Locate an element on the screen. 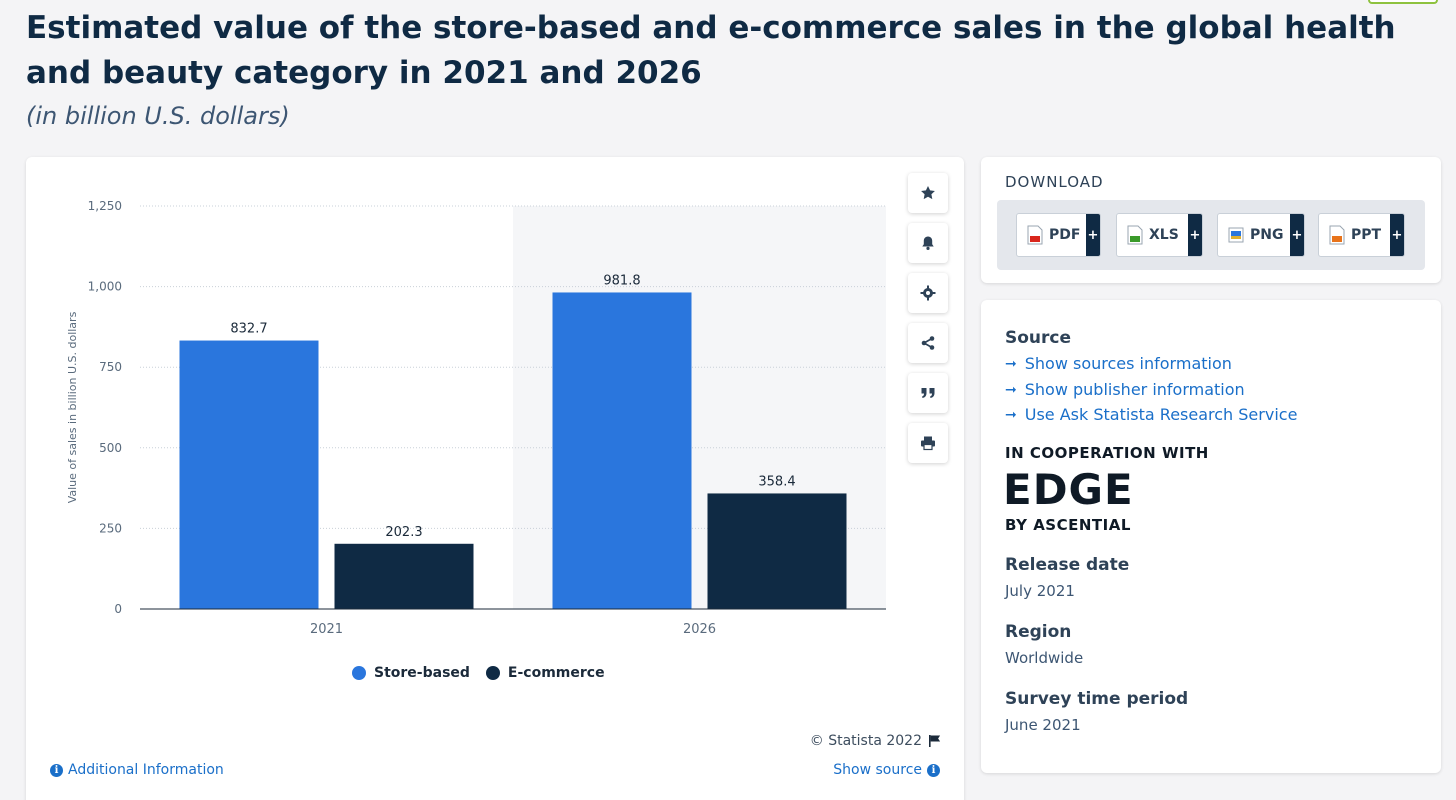  region-heading: Region is located at coordinates (1038, 632).